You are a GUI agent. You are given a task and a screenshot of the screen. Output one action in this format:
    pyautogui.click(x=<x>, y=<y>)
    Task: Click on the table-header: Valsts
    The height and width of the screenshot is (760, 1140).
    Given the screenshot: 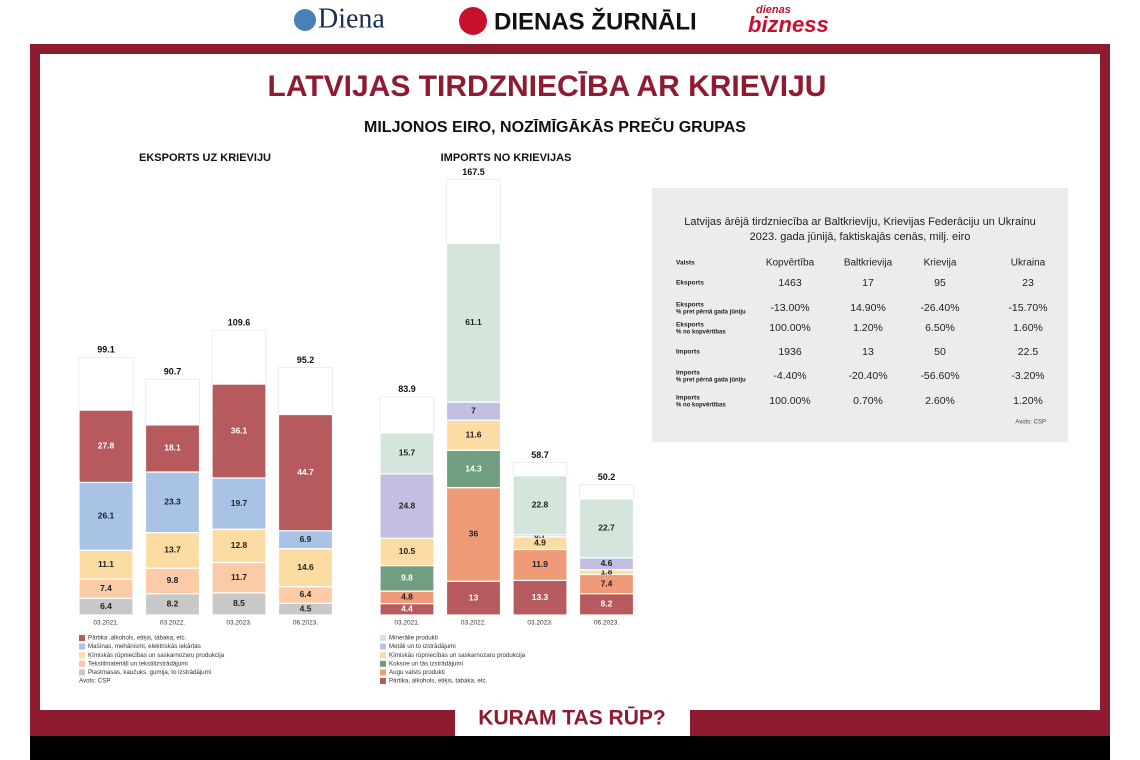 What is the action you would take?
    pyautogui.click(x=685, y=263)
    